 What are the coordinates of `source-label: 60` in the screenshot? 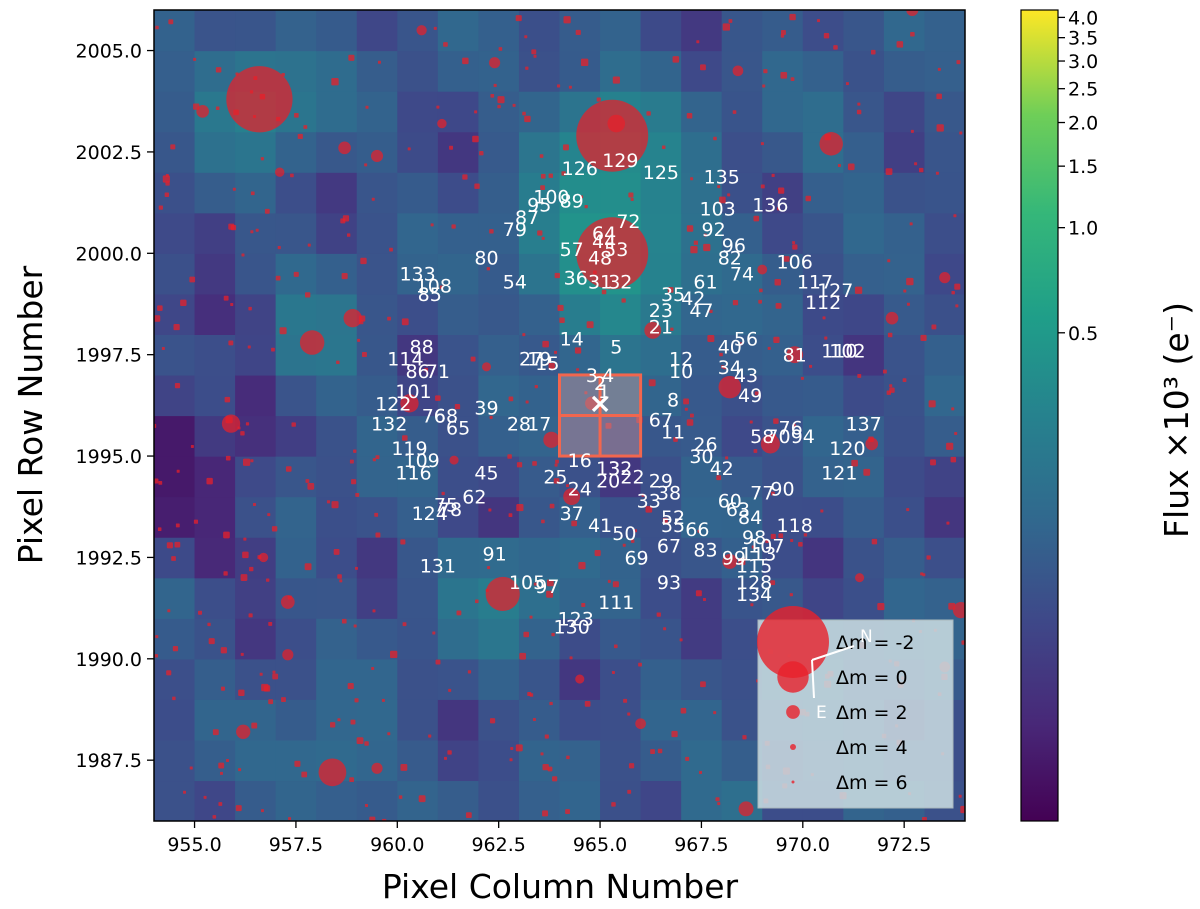 It's located at (730, 502).